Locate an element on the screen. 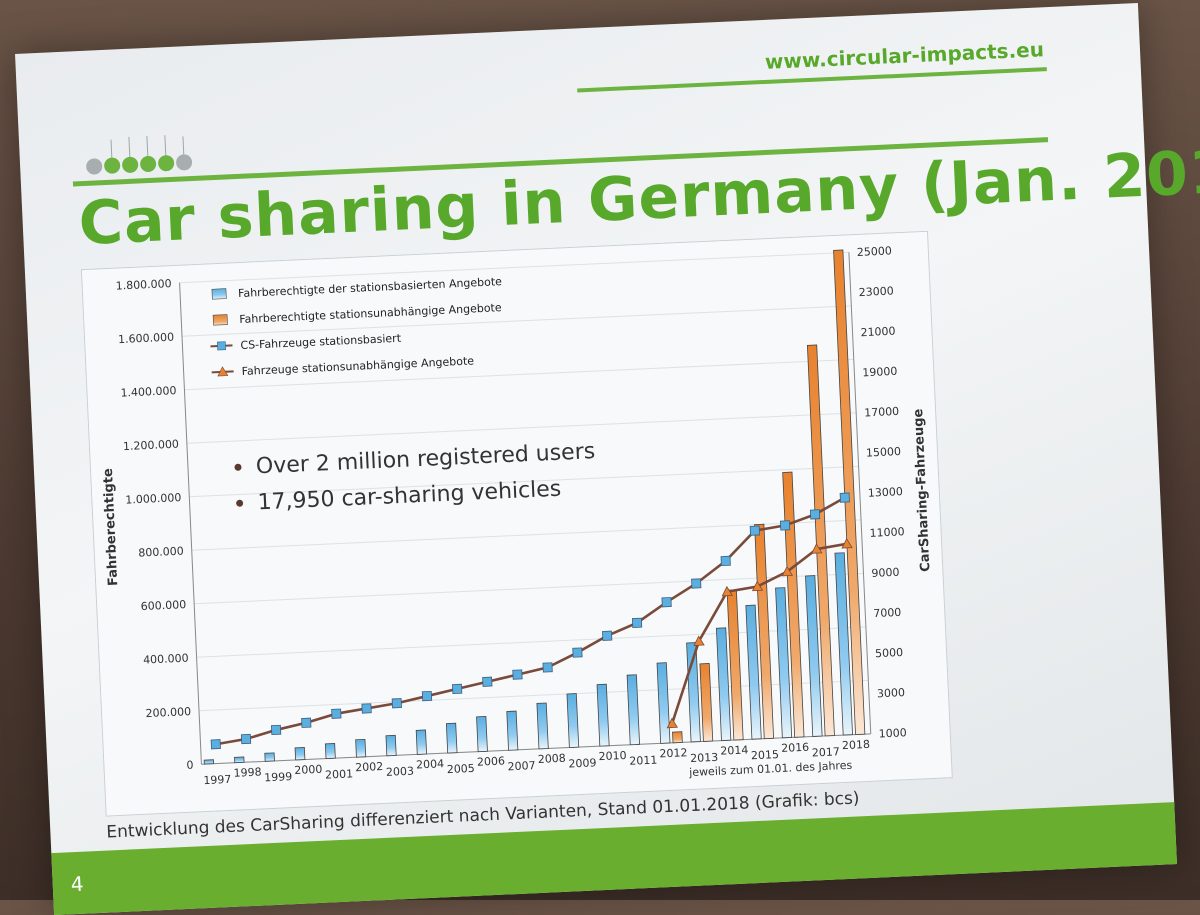 The width and height of the screenshot is (1200, 915). y-tick-label: 800.000 is located at coordinates (161, 552).